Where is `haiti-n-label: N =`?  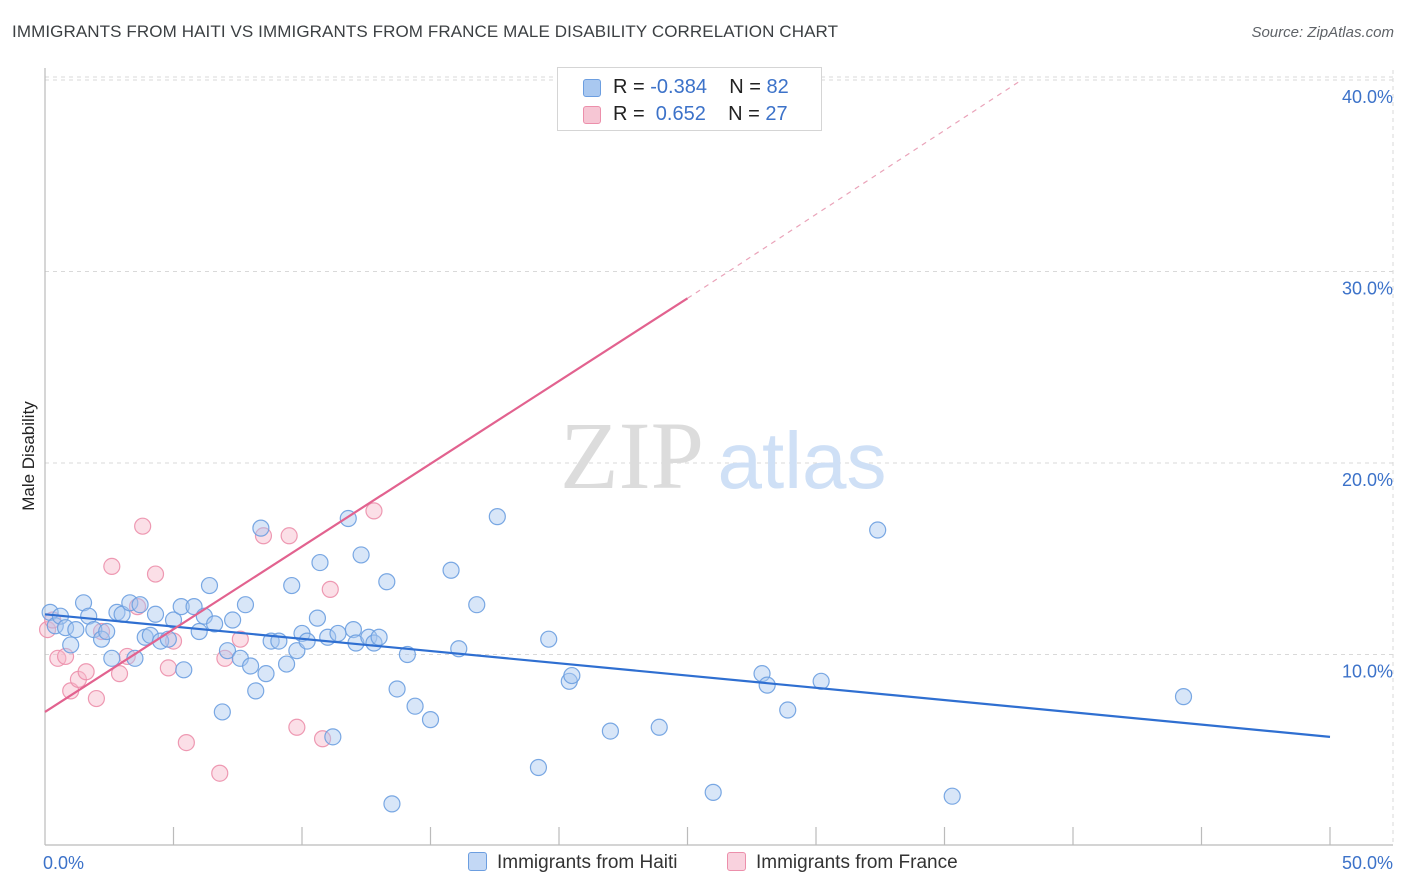 haiti-n-label: N = is located at coordinates (748, 87).